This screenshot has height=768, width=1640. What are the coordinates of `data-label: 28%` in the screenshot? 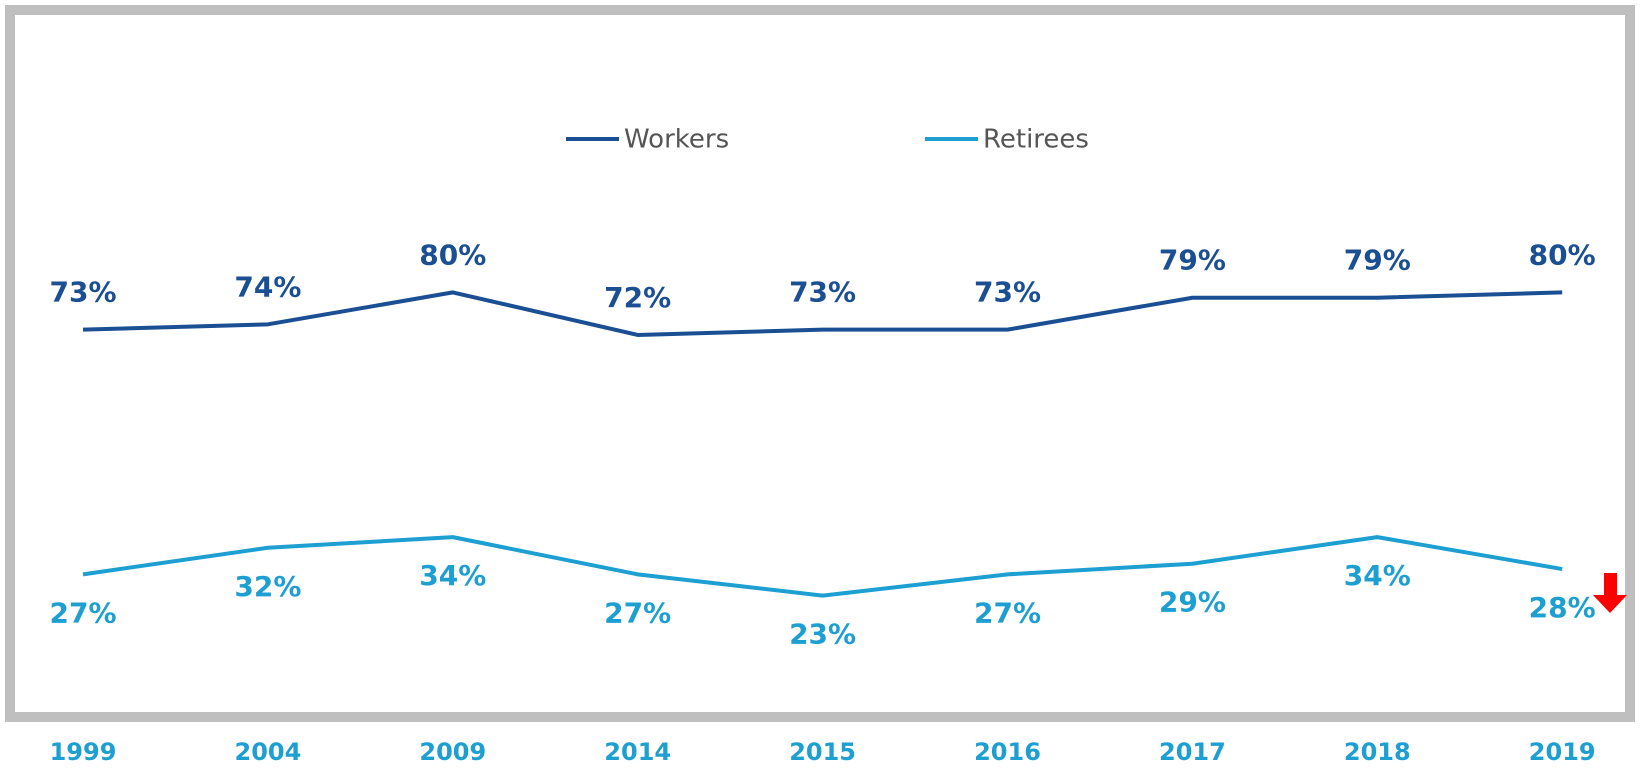 It's located at (1562, 607).